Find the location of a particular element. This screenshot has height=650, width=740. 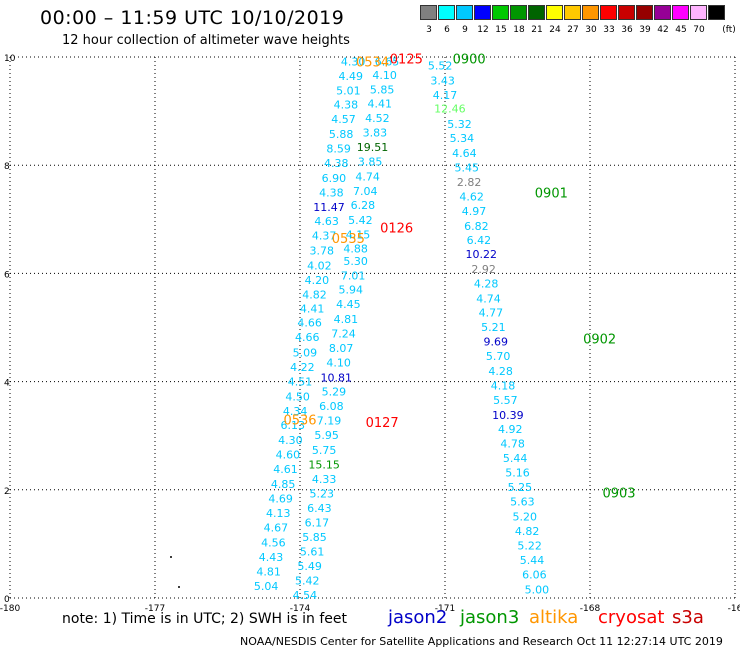

wave-height-value: 4.02 is located at coordinates (319, 265).